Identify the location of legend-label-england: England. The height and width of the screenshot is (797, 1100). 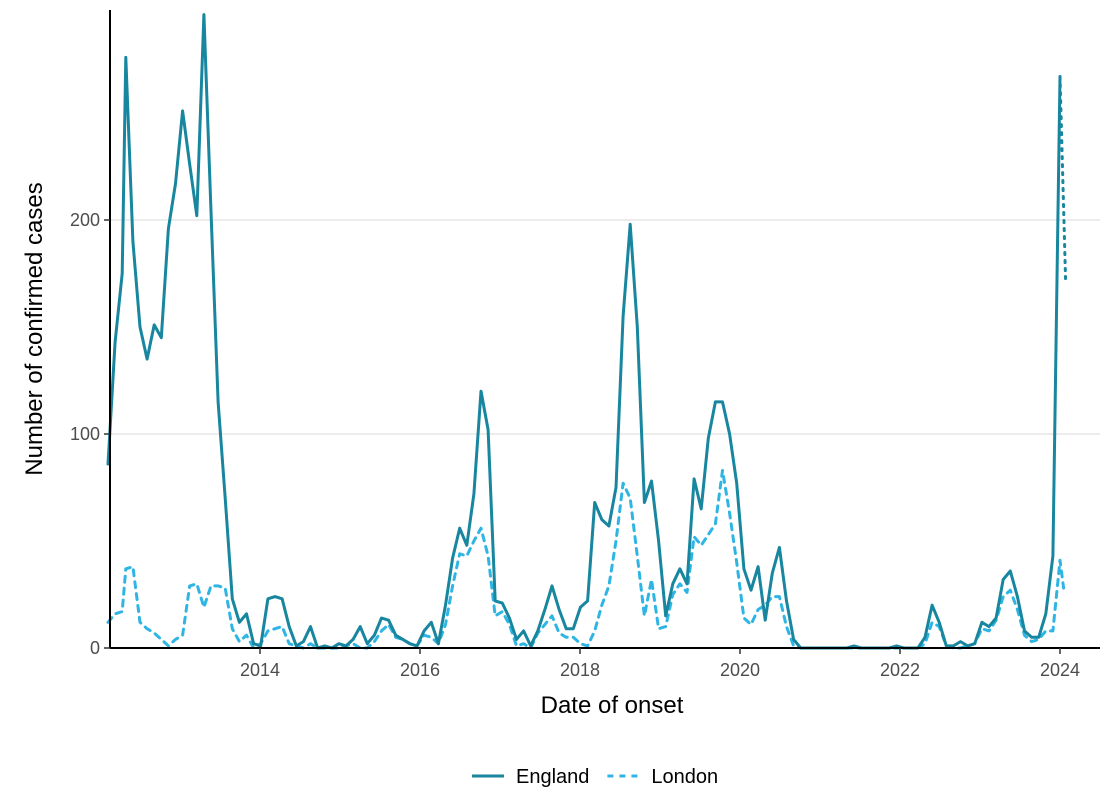
(552, 777).